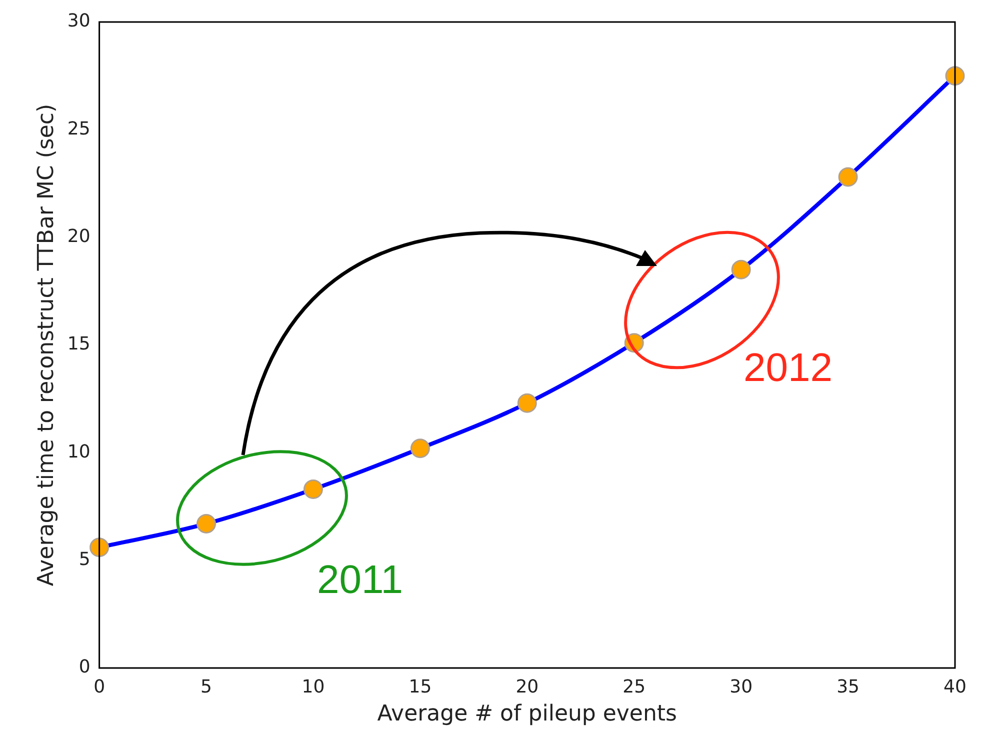 The width and height of the screenshot is (982, 732). What do you see at coordinates (634, 687) in the screenshot?
I see `x-tick-label: 25` at bounding box center [634, 687].